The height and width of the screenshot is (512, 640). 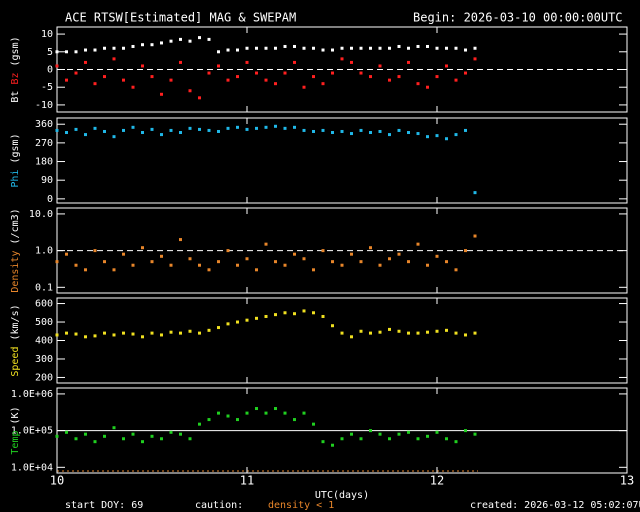 What do you see at coordinates (15, 179) in the screenshot?
I see `legend-entry: Phi` at bounding box center [15, 179].